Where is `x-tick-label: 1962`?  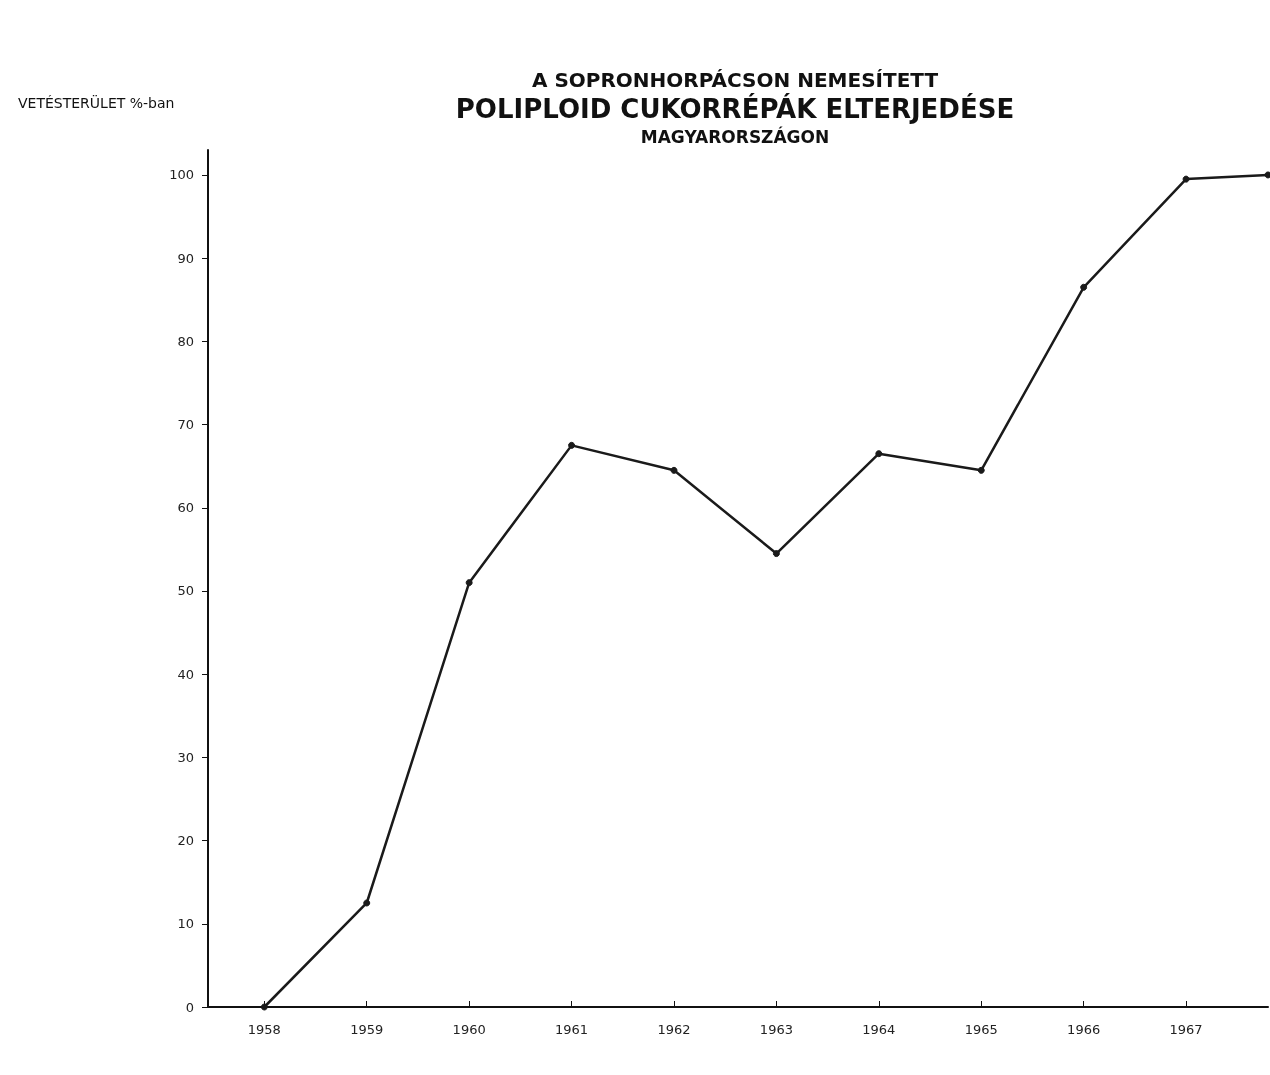 x-tick-label: 1962 is located at coordinates (674, 1029).